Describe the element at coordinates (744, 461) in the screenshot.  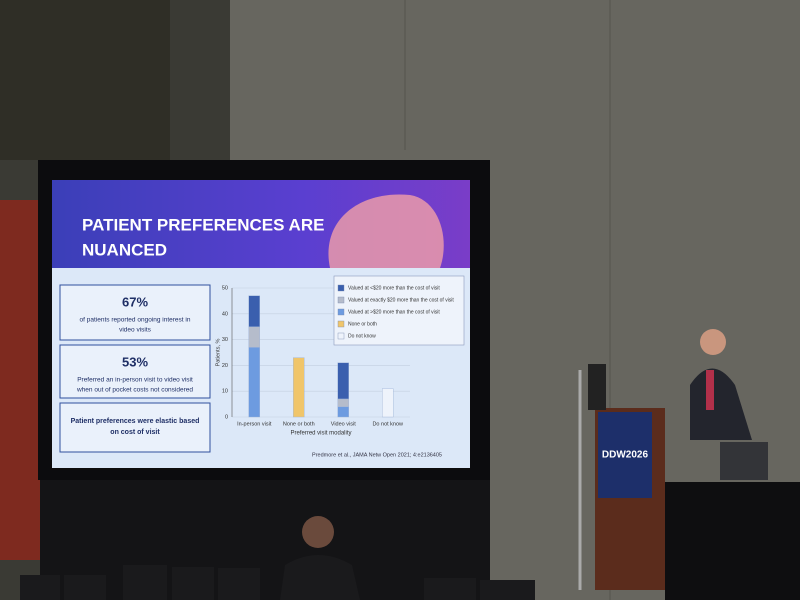
I see `laptop` at that location.